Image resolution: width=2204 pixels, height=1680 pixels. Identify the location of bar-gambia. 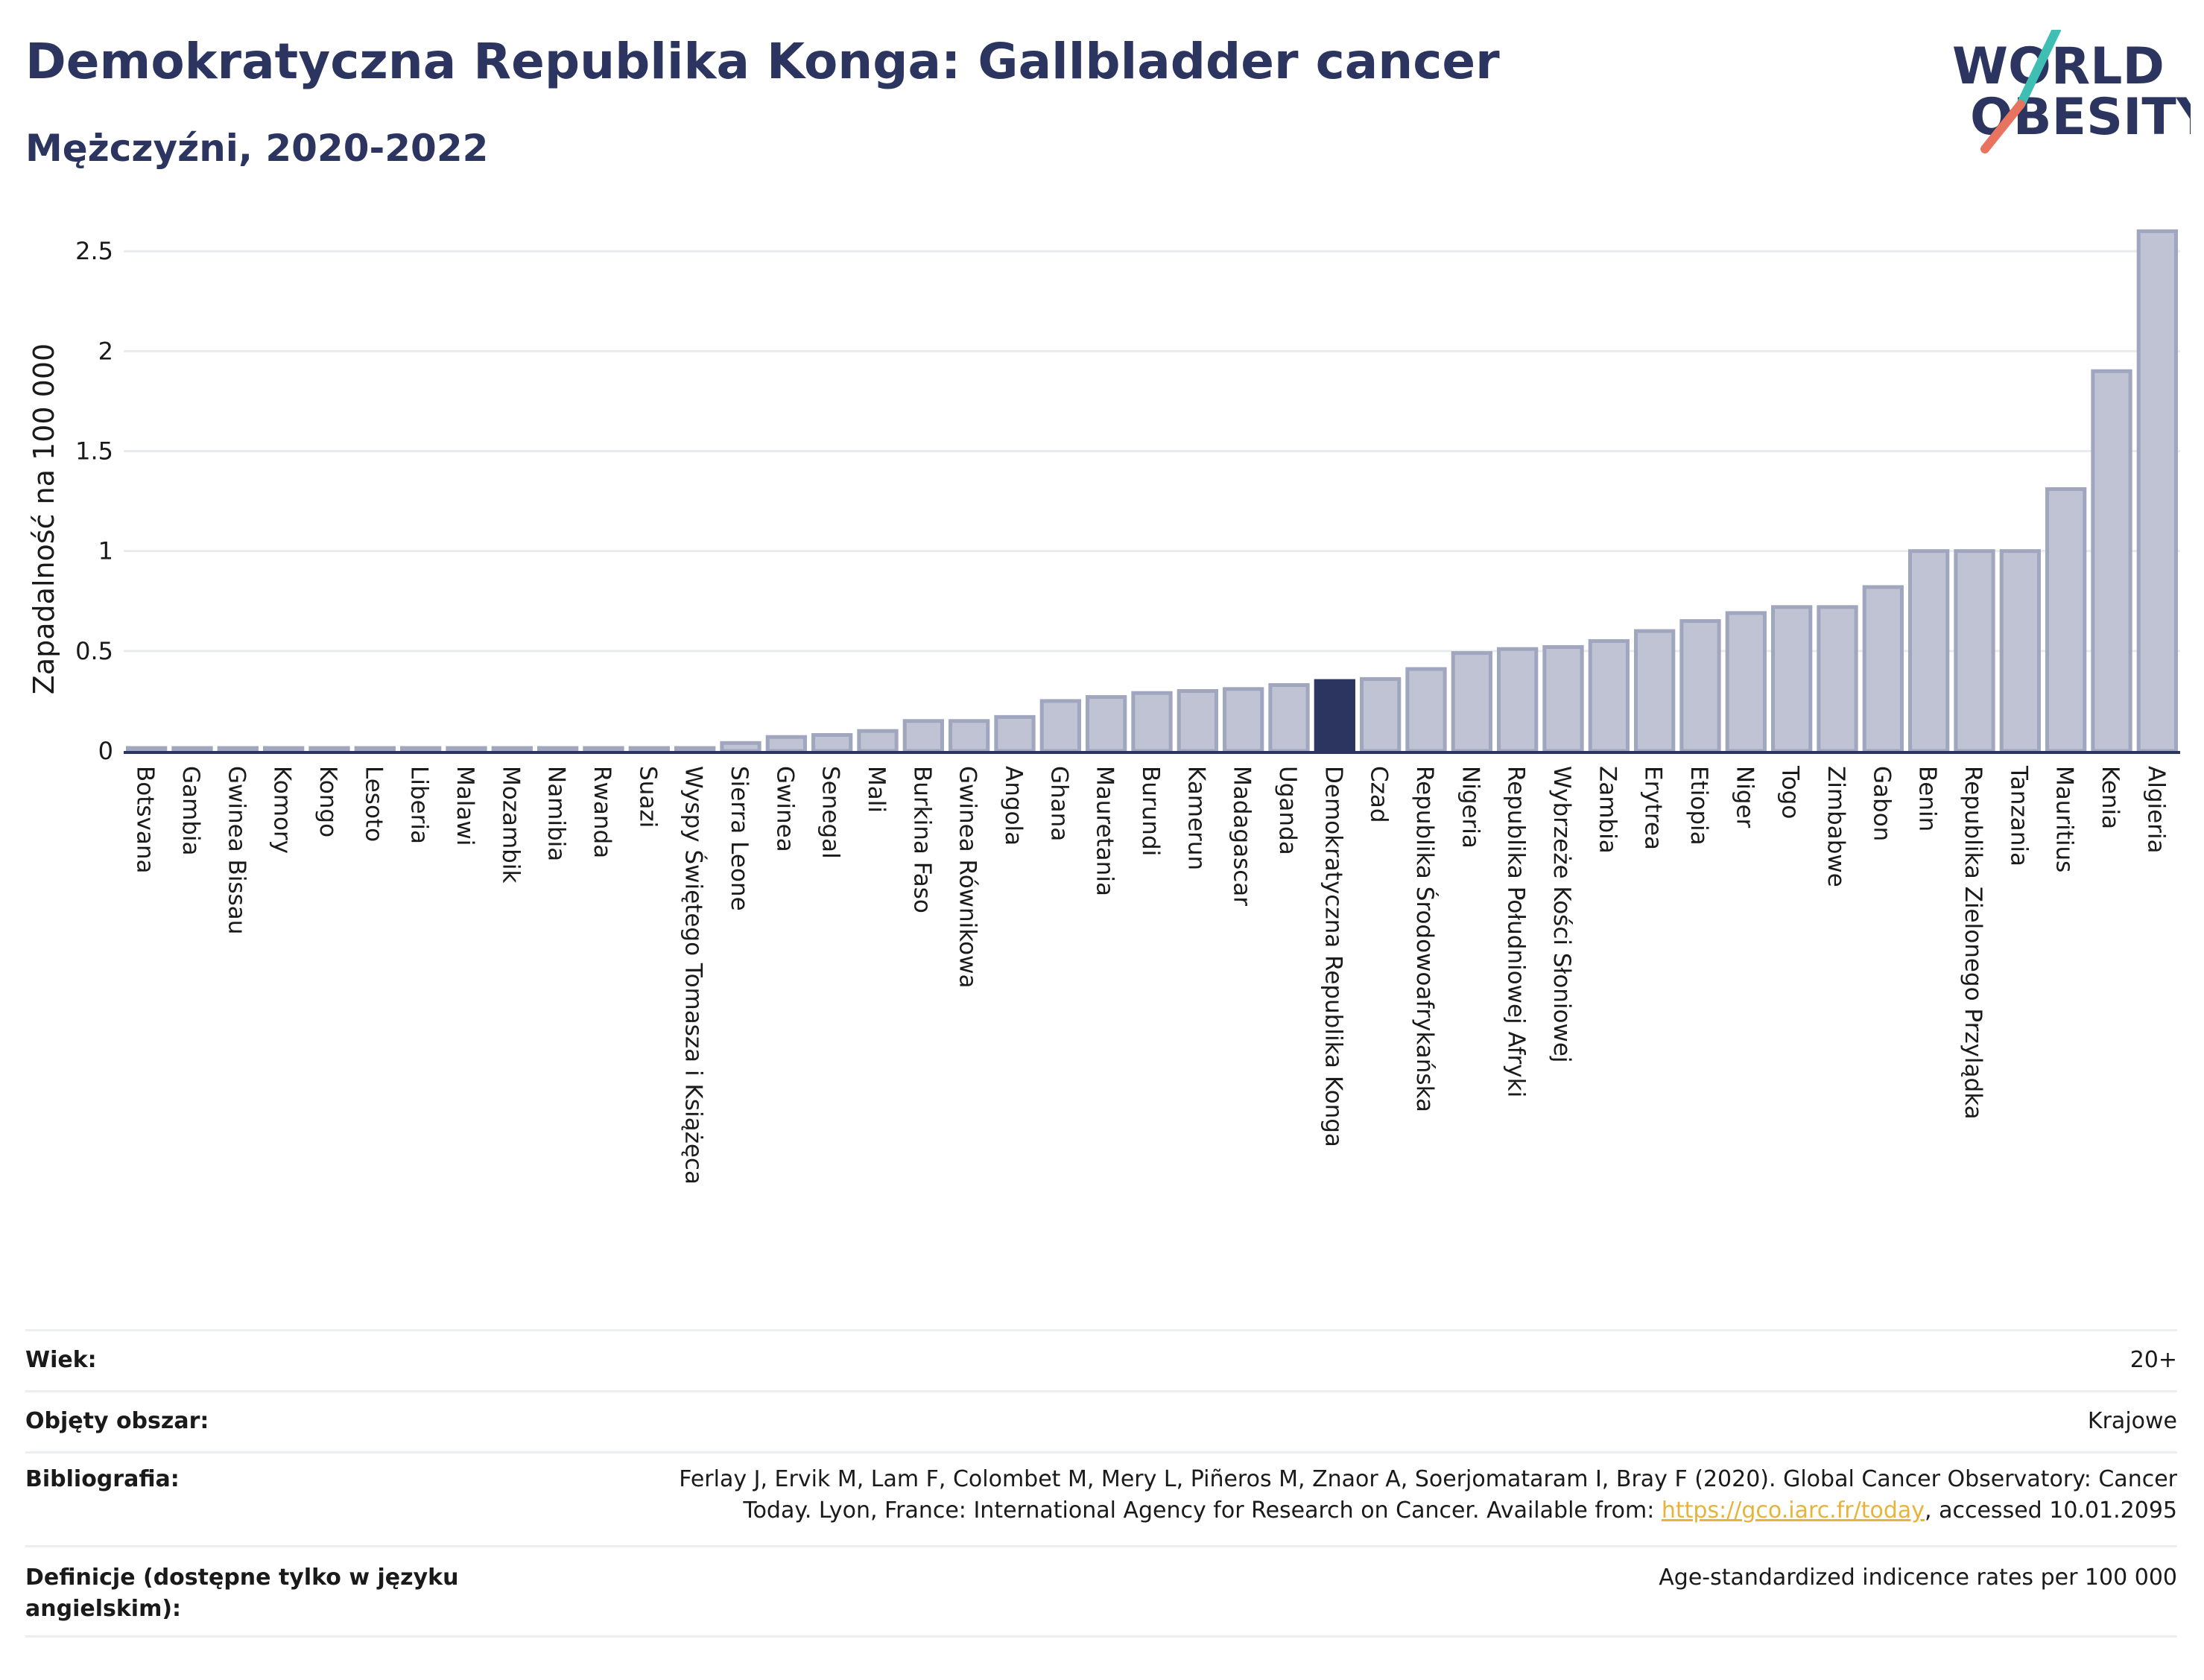
(192, 749).